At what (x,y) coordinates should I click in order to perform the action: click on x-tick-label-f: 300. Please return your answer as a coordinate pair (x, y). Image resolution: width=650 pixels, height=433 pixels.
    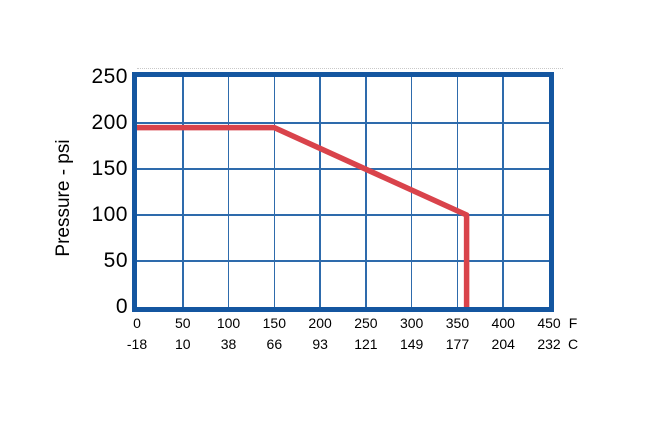
    Looking at the image, I should click on (411, 323).